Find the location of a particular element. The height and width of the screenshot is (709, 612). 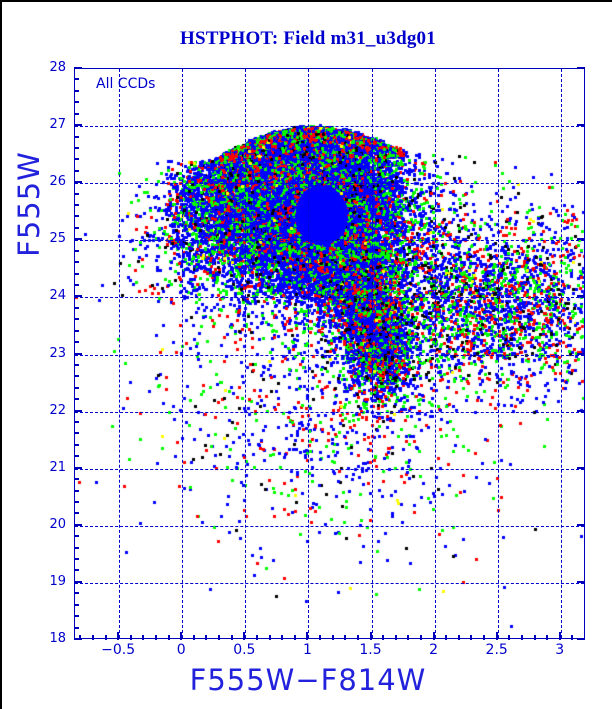

y-tick-label: 26 is located at coordinates (57, 182).